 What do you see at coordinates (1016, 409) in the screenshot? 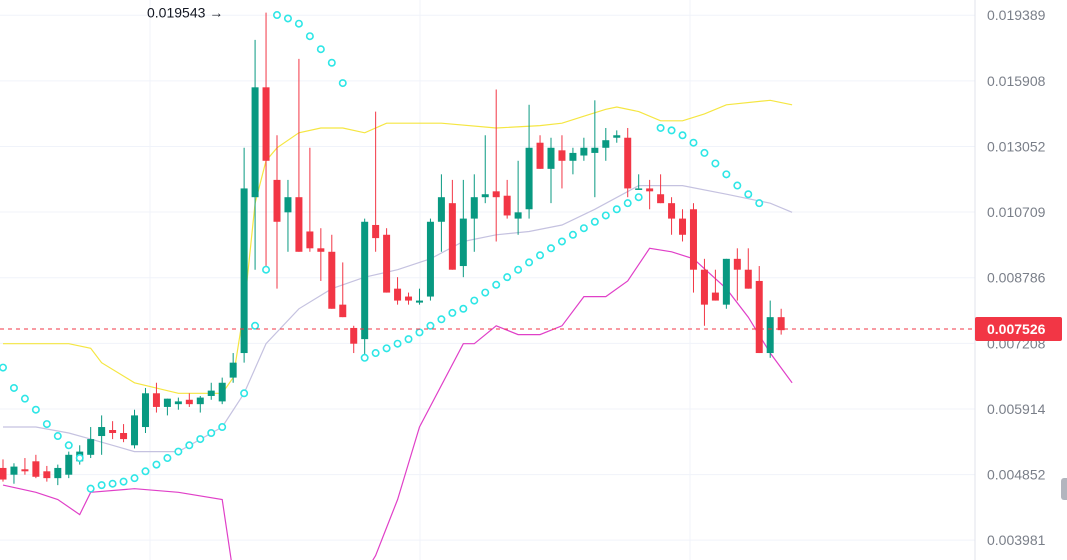
I see `price-axis-label: 0.005914` at bounding box center [1016, 409].